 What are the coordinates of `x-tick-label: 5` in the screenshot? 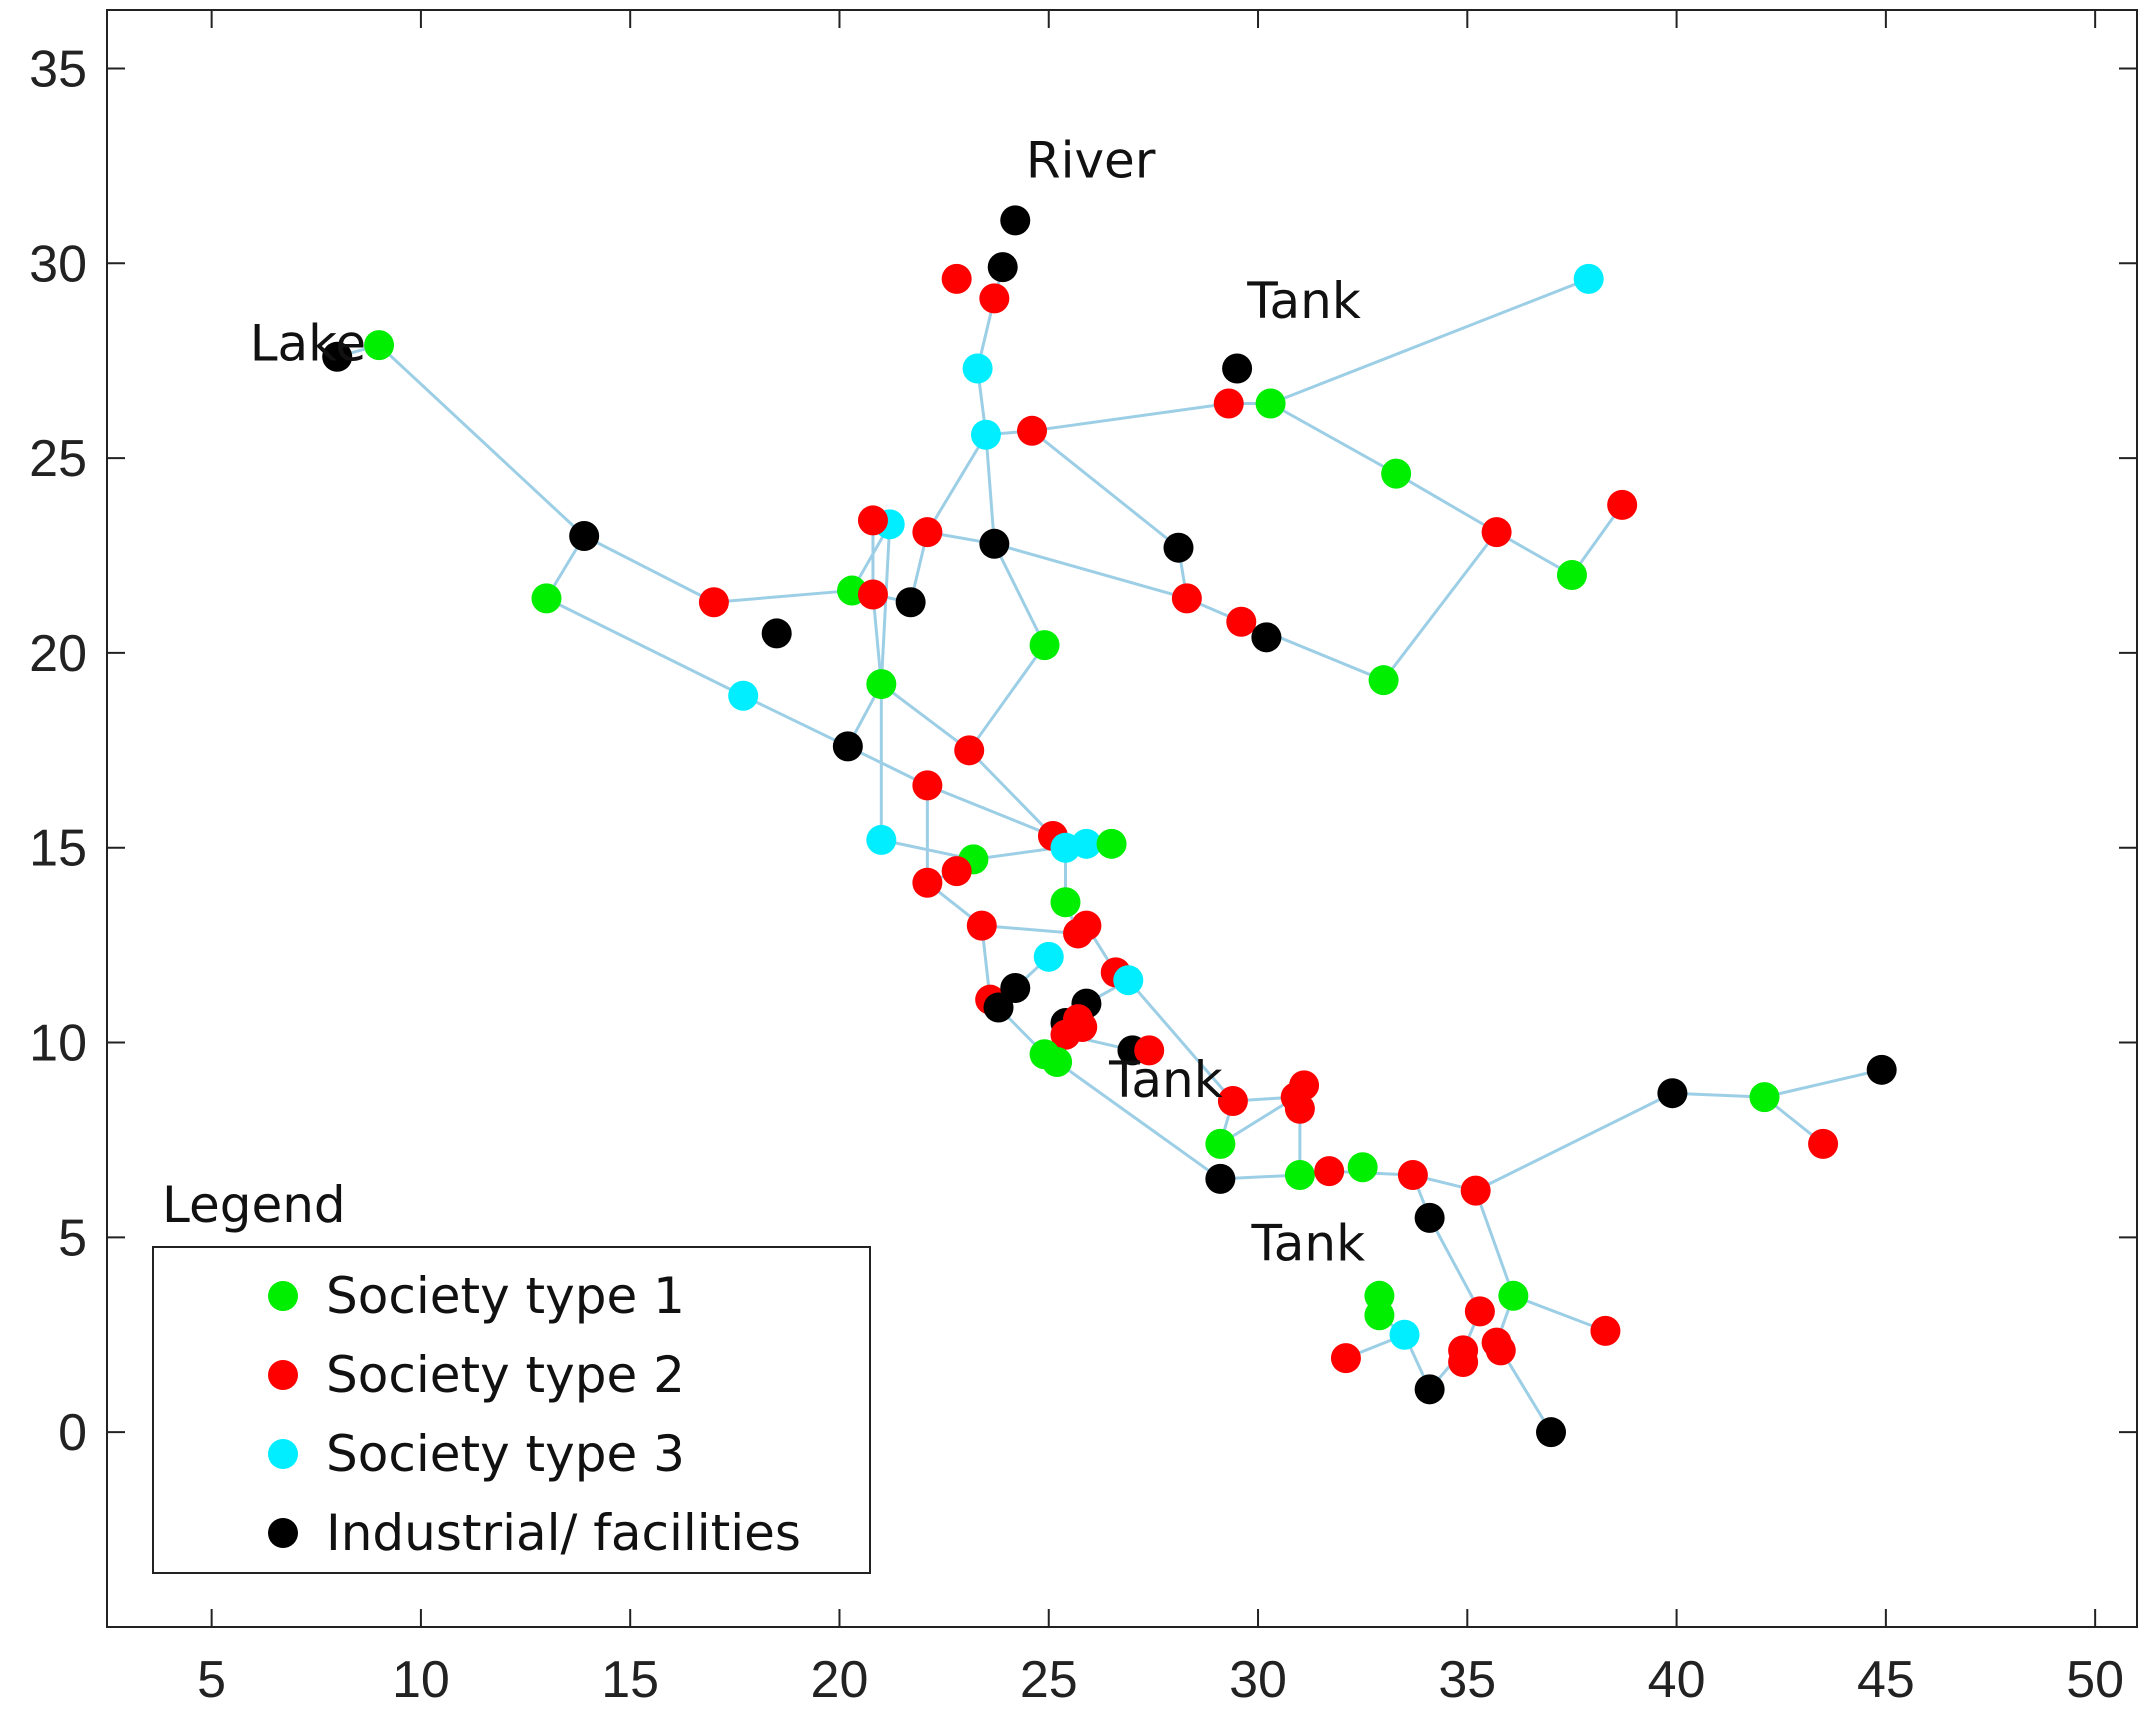 It's located at (211, 1680).